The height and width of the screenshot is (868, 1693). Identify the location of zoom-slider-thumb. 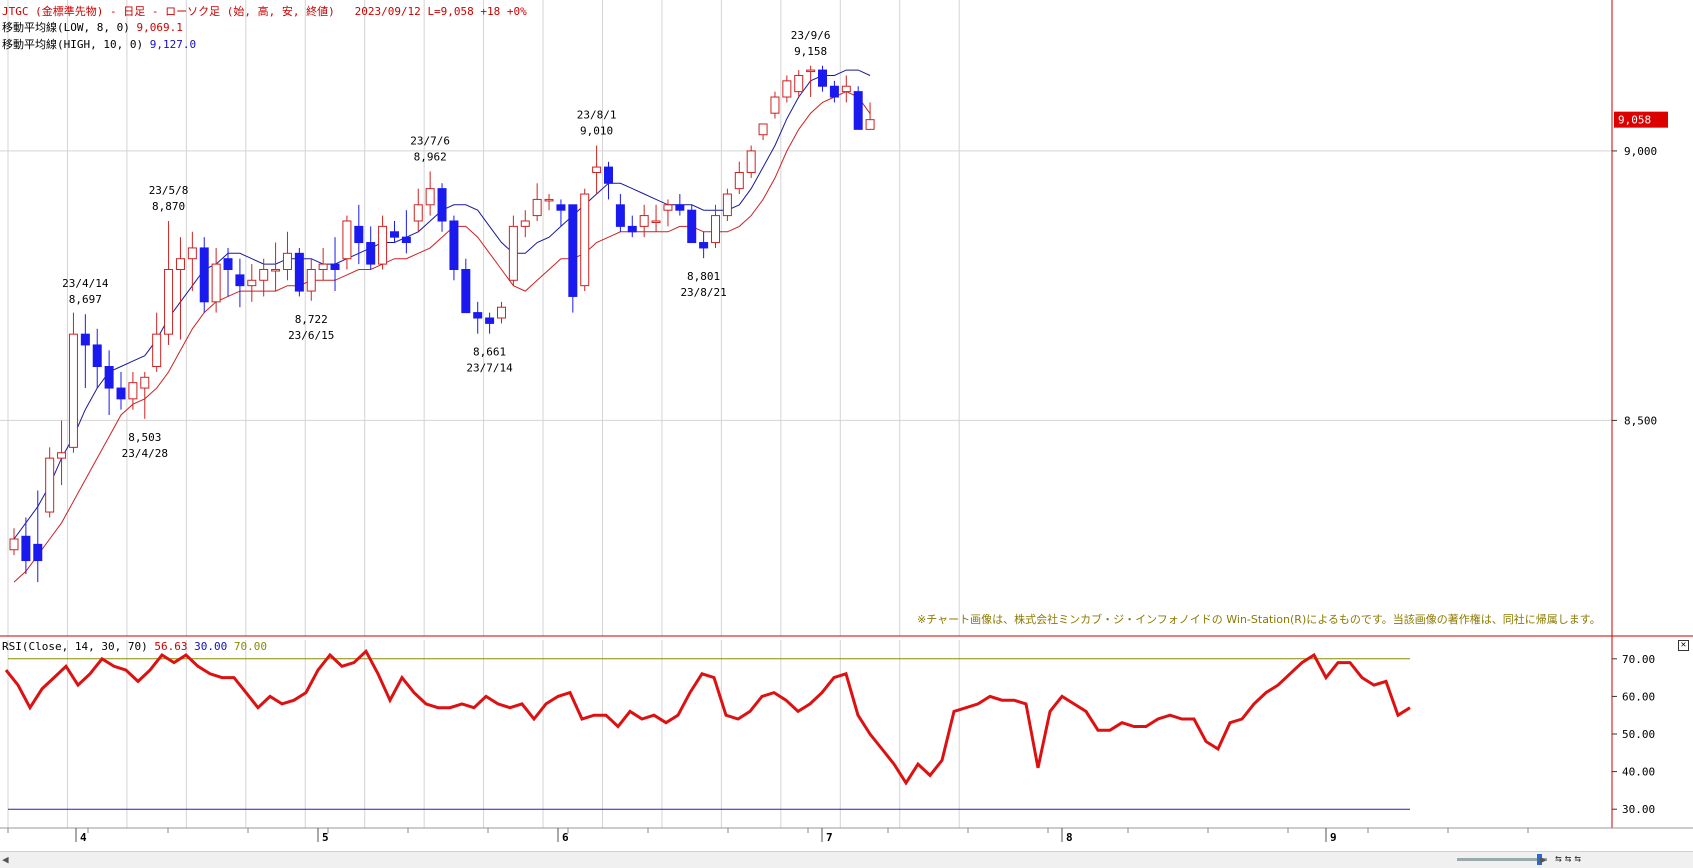
(1539, 859).